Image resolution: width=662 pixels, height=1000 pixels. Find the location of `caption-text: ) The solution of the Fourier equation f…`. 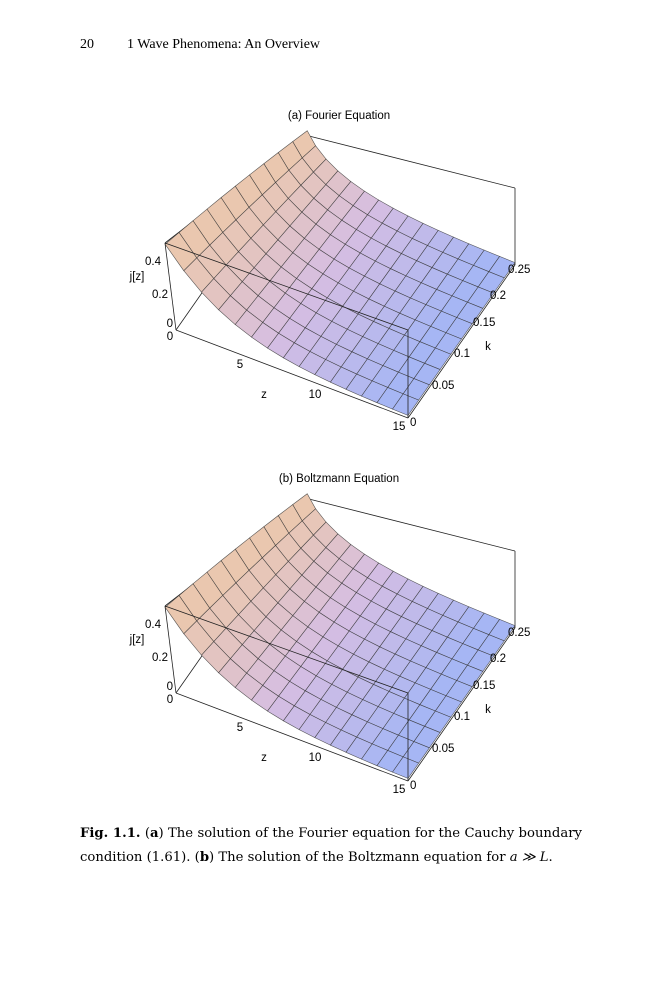

caption-text: ) The solution of the Fourier equation f… is located at coordinates (331, 845).